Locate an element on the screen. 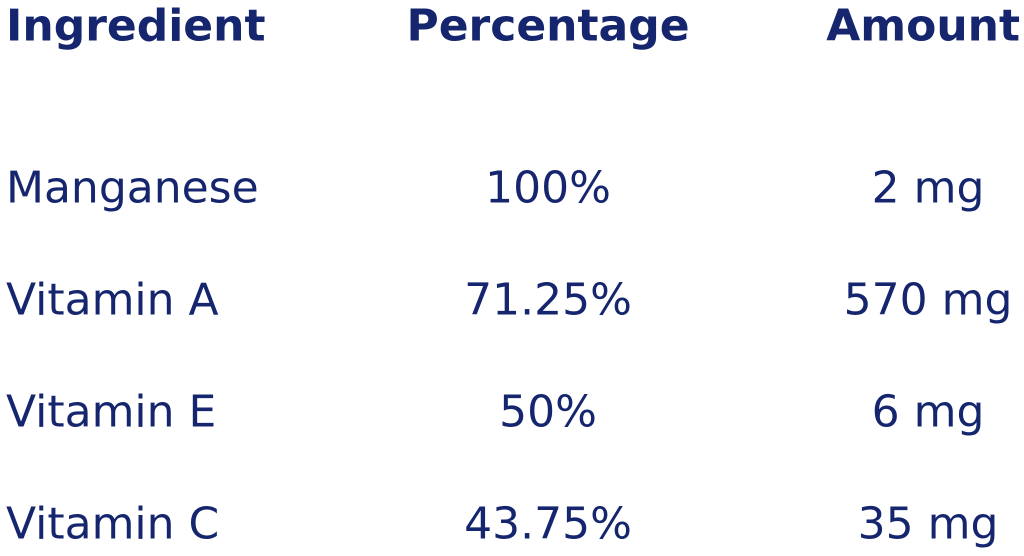 Image resolution: width=1024 pixels, height=556 pixels. table-cell: Manganese is located at coordinates (132, 188).